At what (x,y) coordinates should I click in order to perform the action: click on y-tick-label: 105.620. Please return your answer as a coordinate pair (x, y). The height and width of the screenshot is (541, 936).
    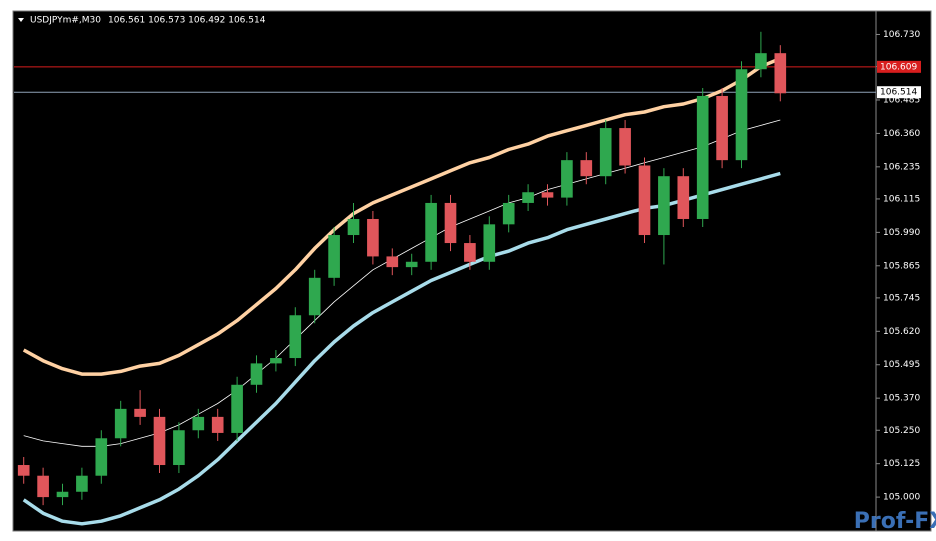
    Looking at the image, I should click on (901, 332).